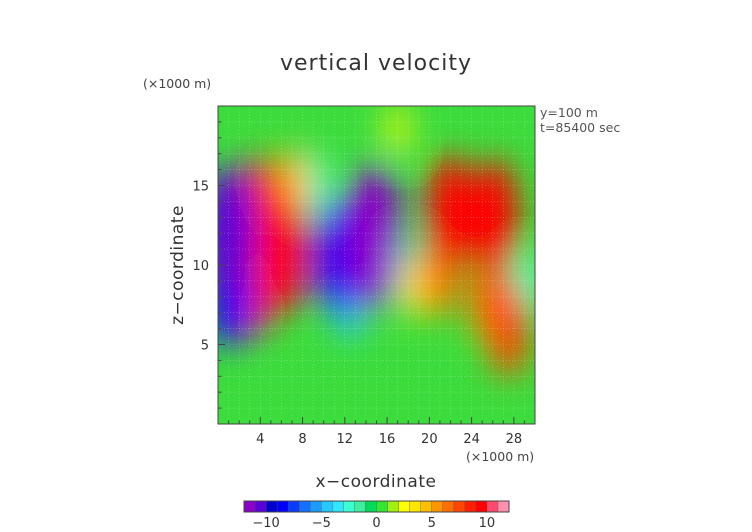  Describe the element at coordinates (178, 265) in the screenshot. I see `y-axis-label: z−coordinate` at that location.